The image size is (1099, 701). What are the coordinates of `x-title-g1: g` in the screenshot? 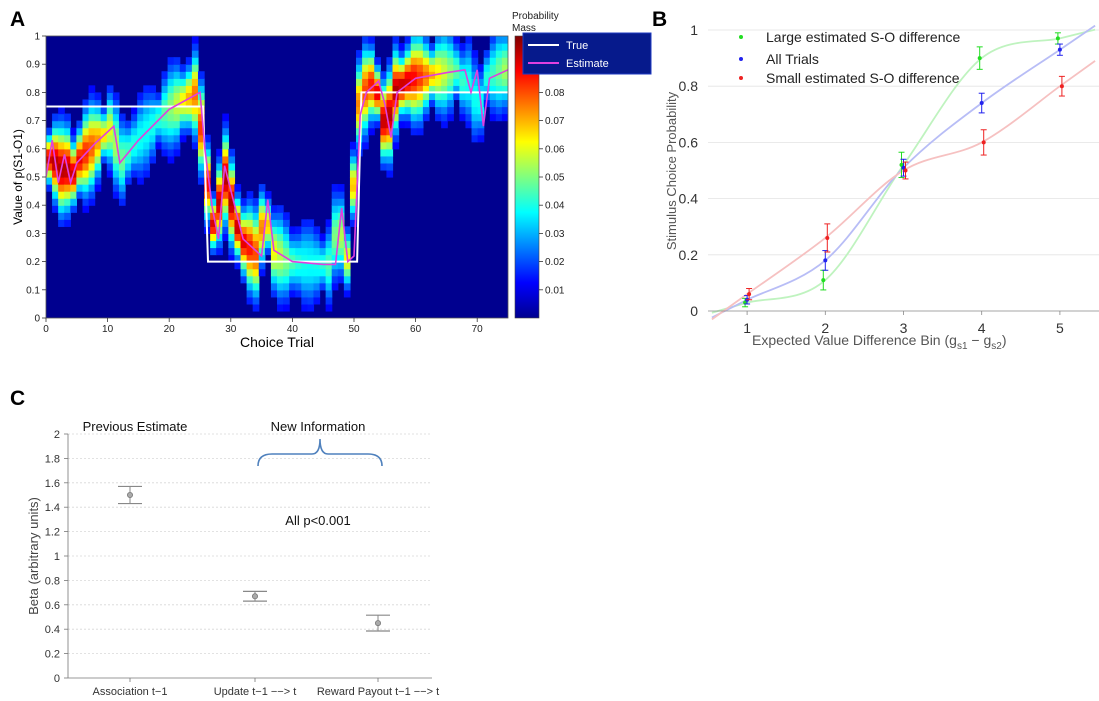 It's located at (953, 340).